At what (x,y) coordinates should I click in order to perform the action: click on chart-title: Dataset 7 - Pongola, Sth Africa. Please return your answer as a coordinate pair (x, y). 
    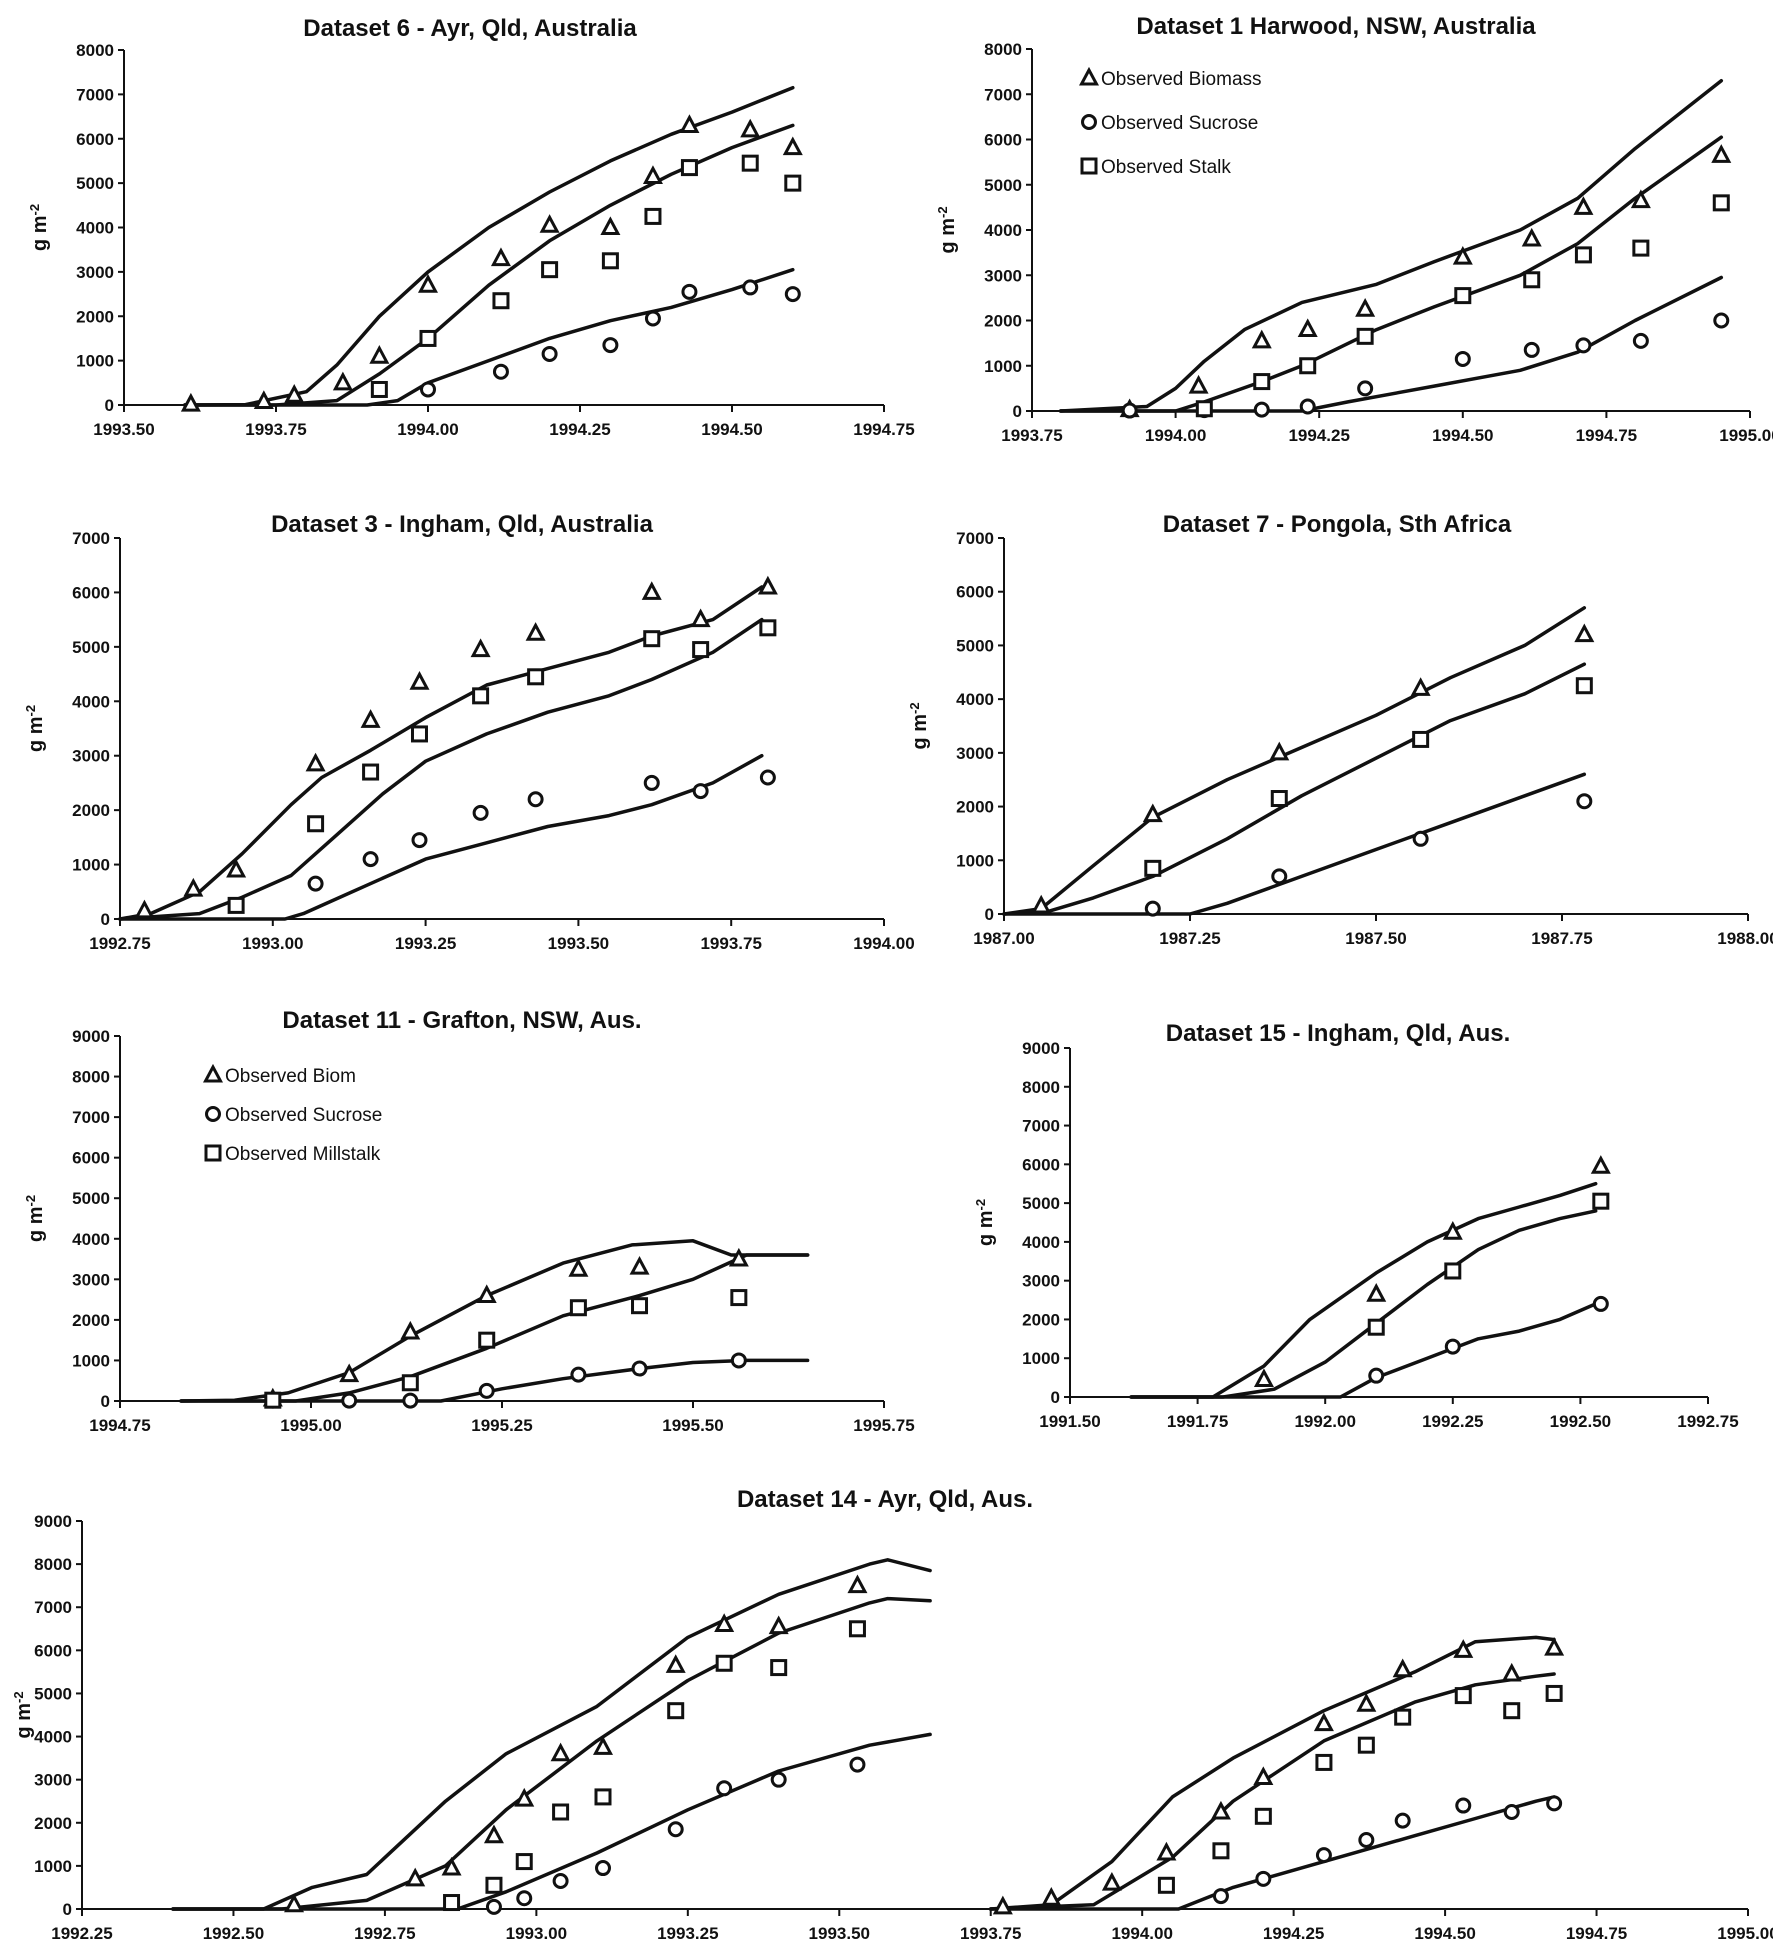
    Looking at the image, I should click on (1337, 524).